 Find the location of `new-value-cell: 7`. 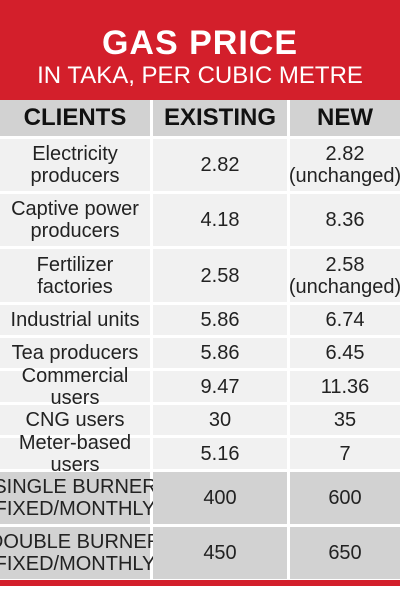

new-value-cell: 7 is located at coordinates (345, 453).